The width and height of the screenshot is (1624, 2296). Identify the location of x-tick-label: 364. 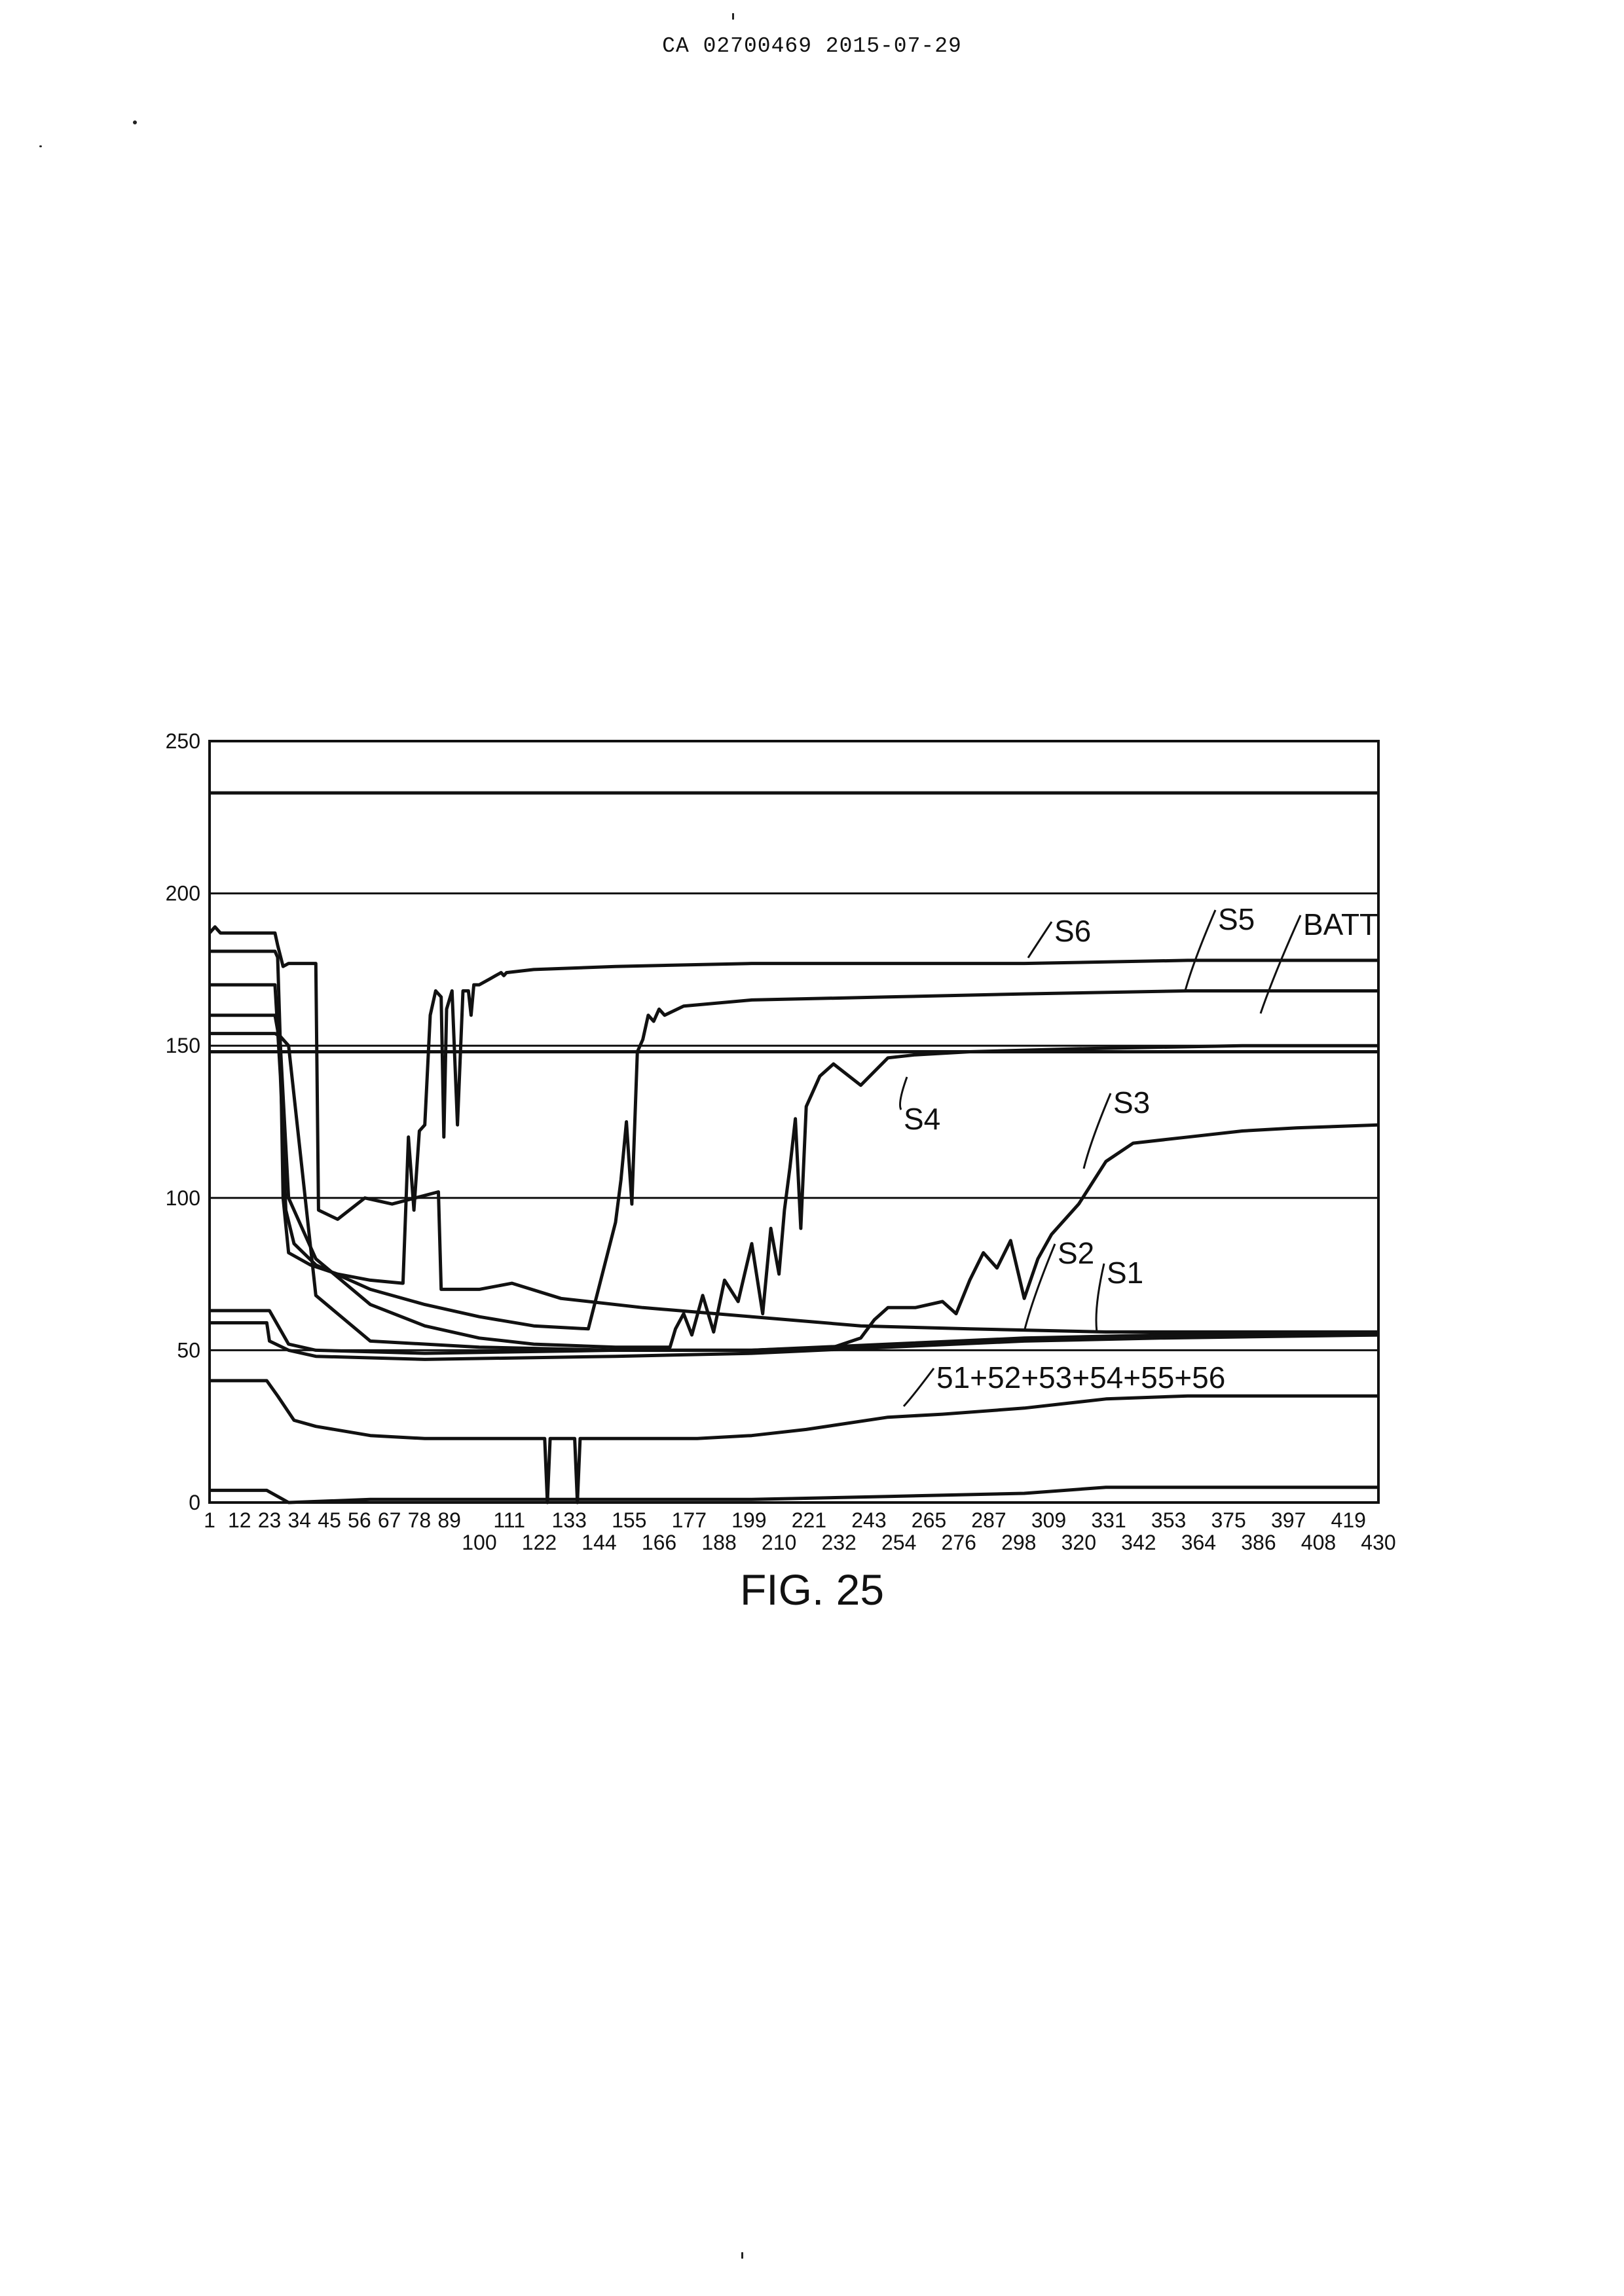
(1198, 1542).